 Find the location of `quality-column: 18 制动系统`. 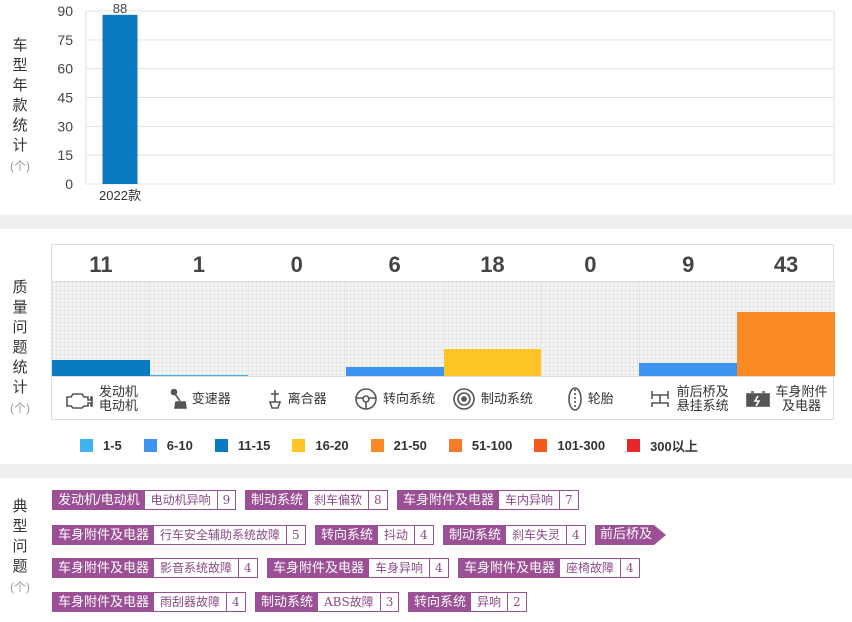

quality-column: 18 制动系统 is located at coordinates (492, 333).